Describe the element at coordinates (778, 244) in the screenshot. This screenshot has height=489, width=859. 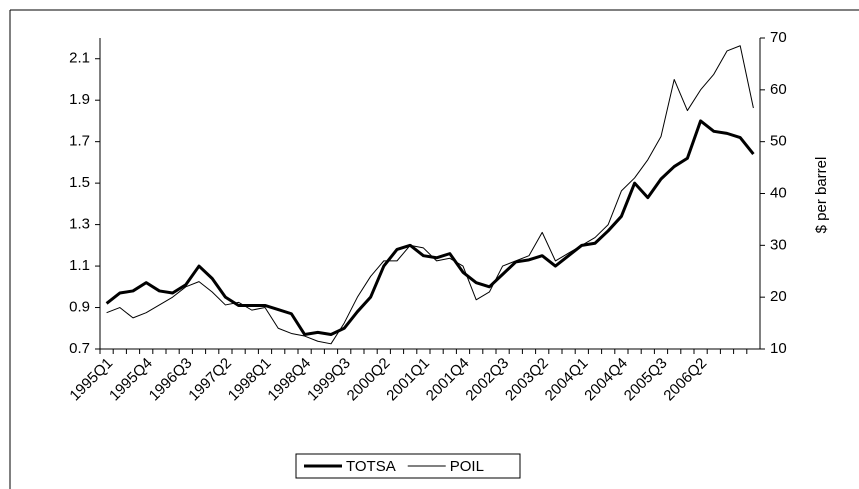
I see `y2-tick-label: 30` at that location.